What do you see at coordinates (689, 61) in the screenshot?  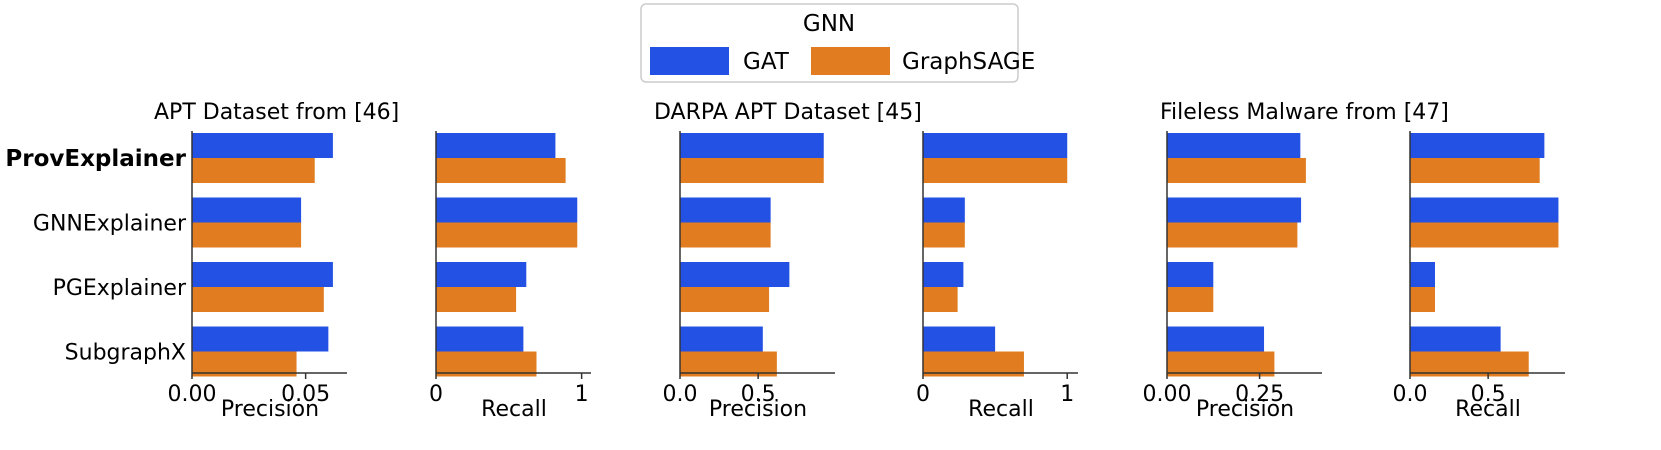 I see `legend-swatch-gat` at bounding box center [689, 61].